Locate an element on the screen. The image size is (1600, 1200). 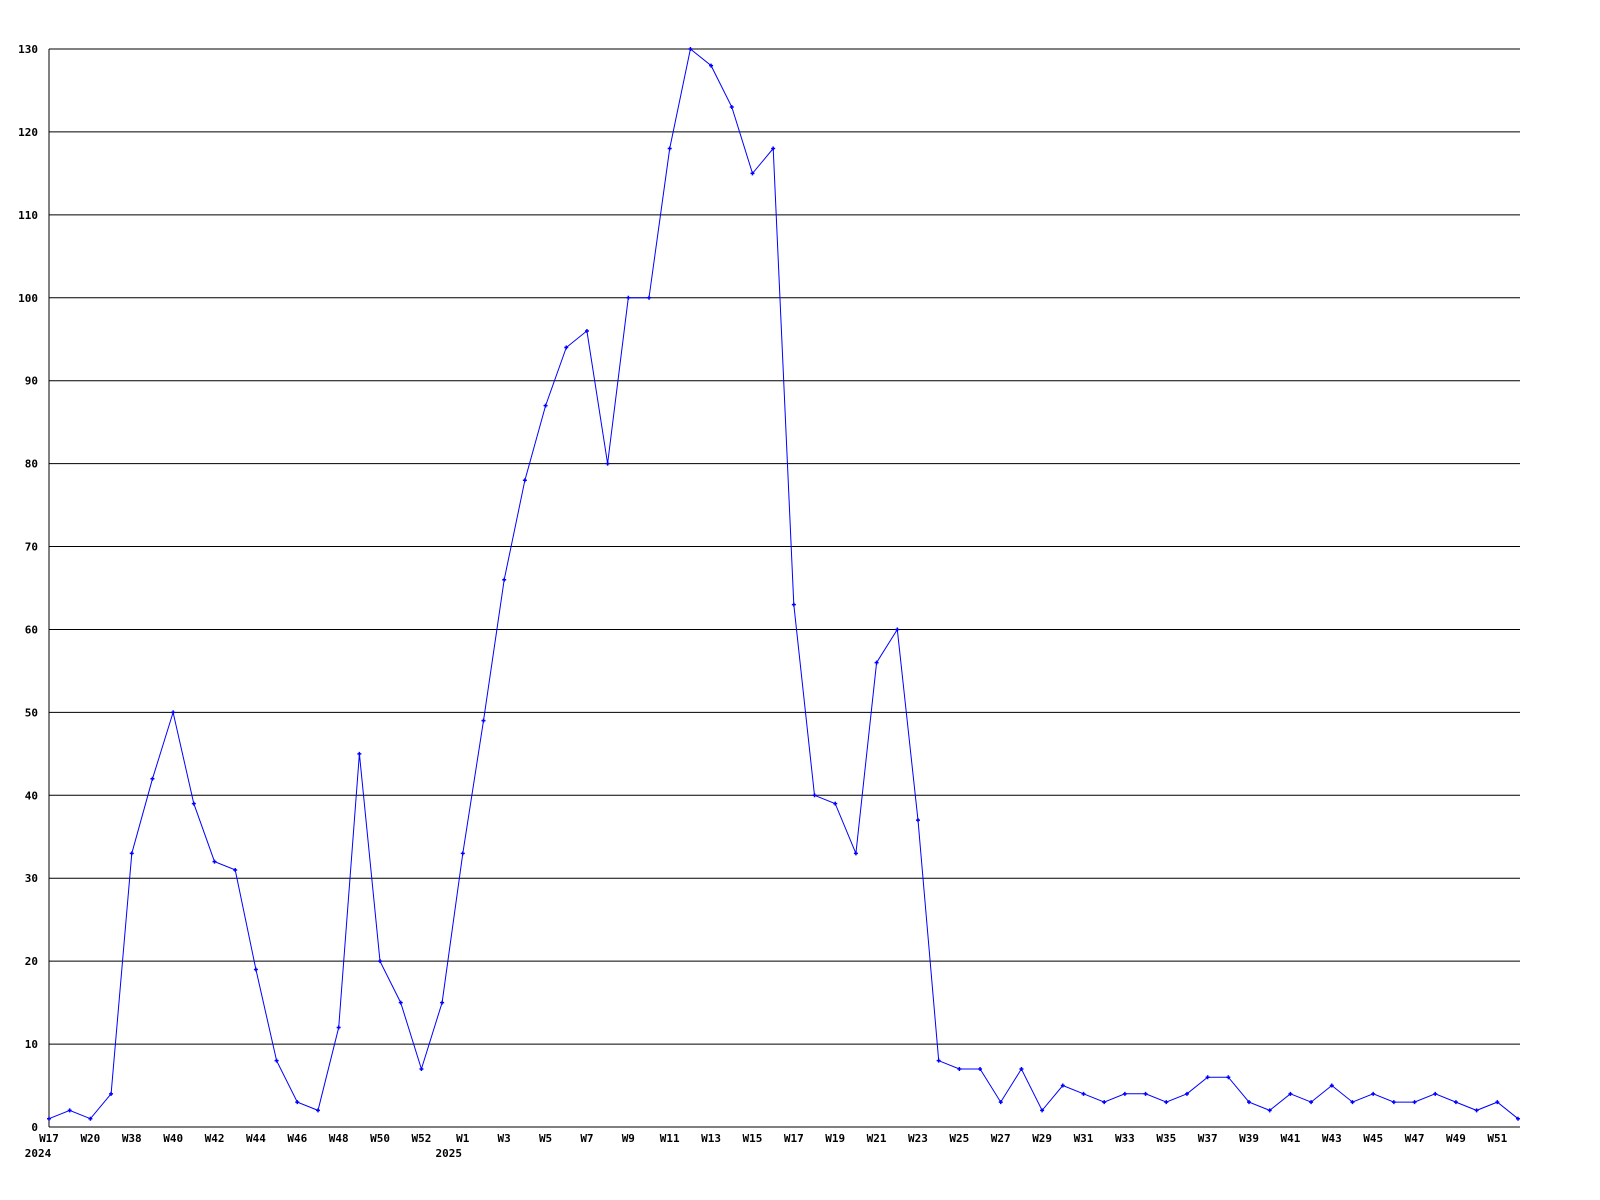
x-tick-label: W29 is located at coordinates (1042, 1138).